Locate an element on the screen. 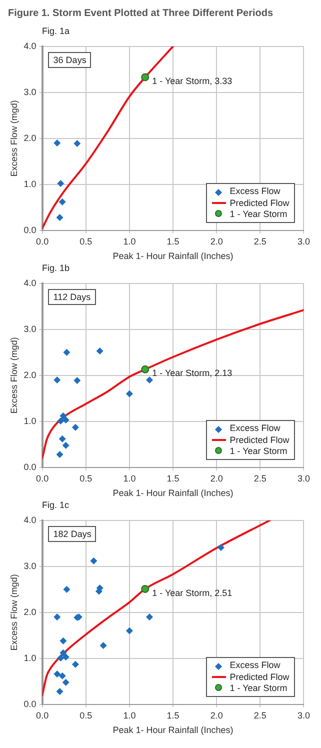 Image resolution: width=321 pixels, height=748 pixels. annotation: 182 Days is located at coordinates (72, 534).